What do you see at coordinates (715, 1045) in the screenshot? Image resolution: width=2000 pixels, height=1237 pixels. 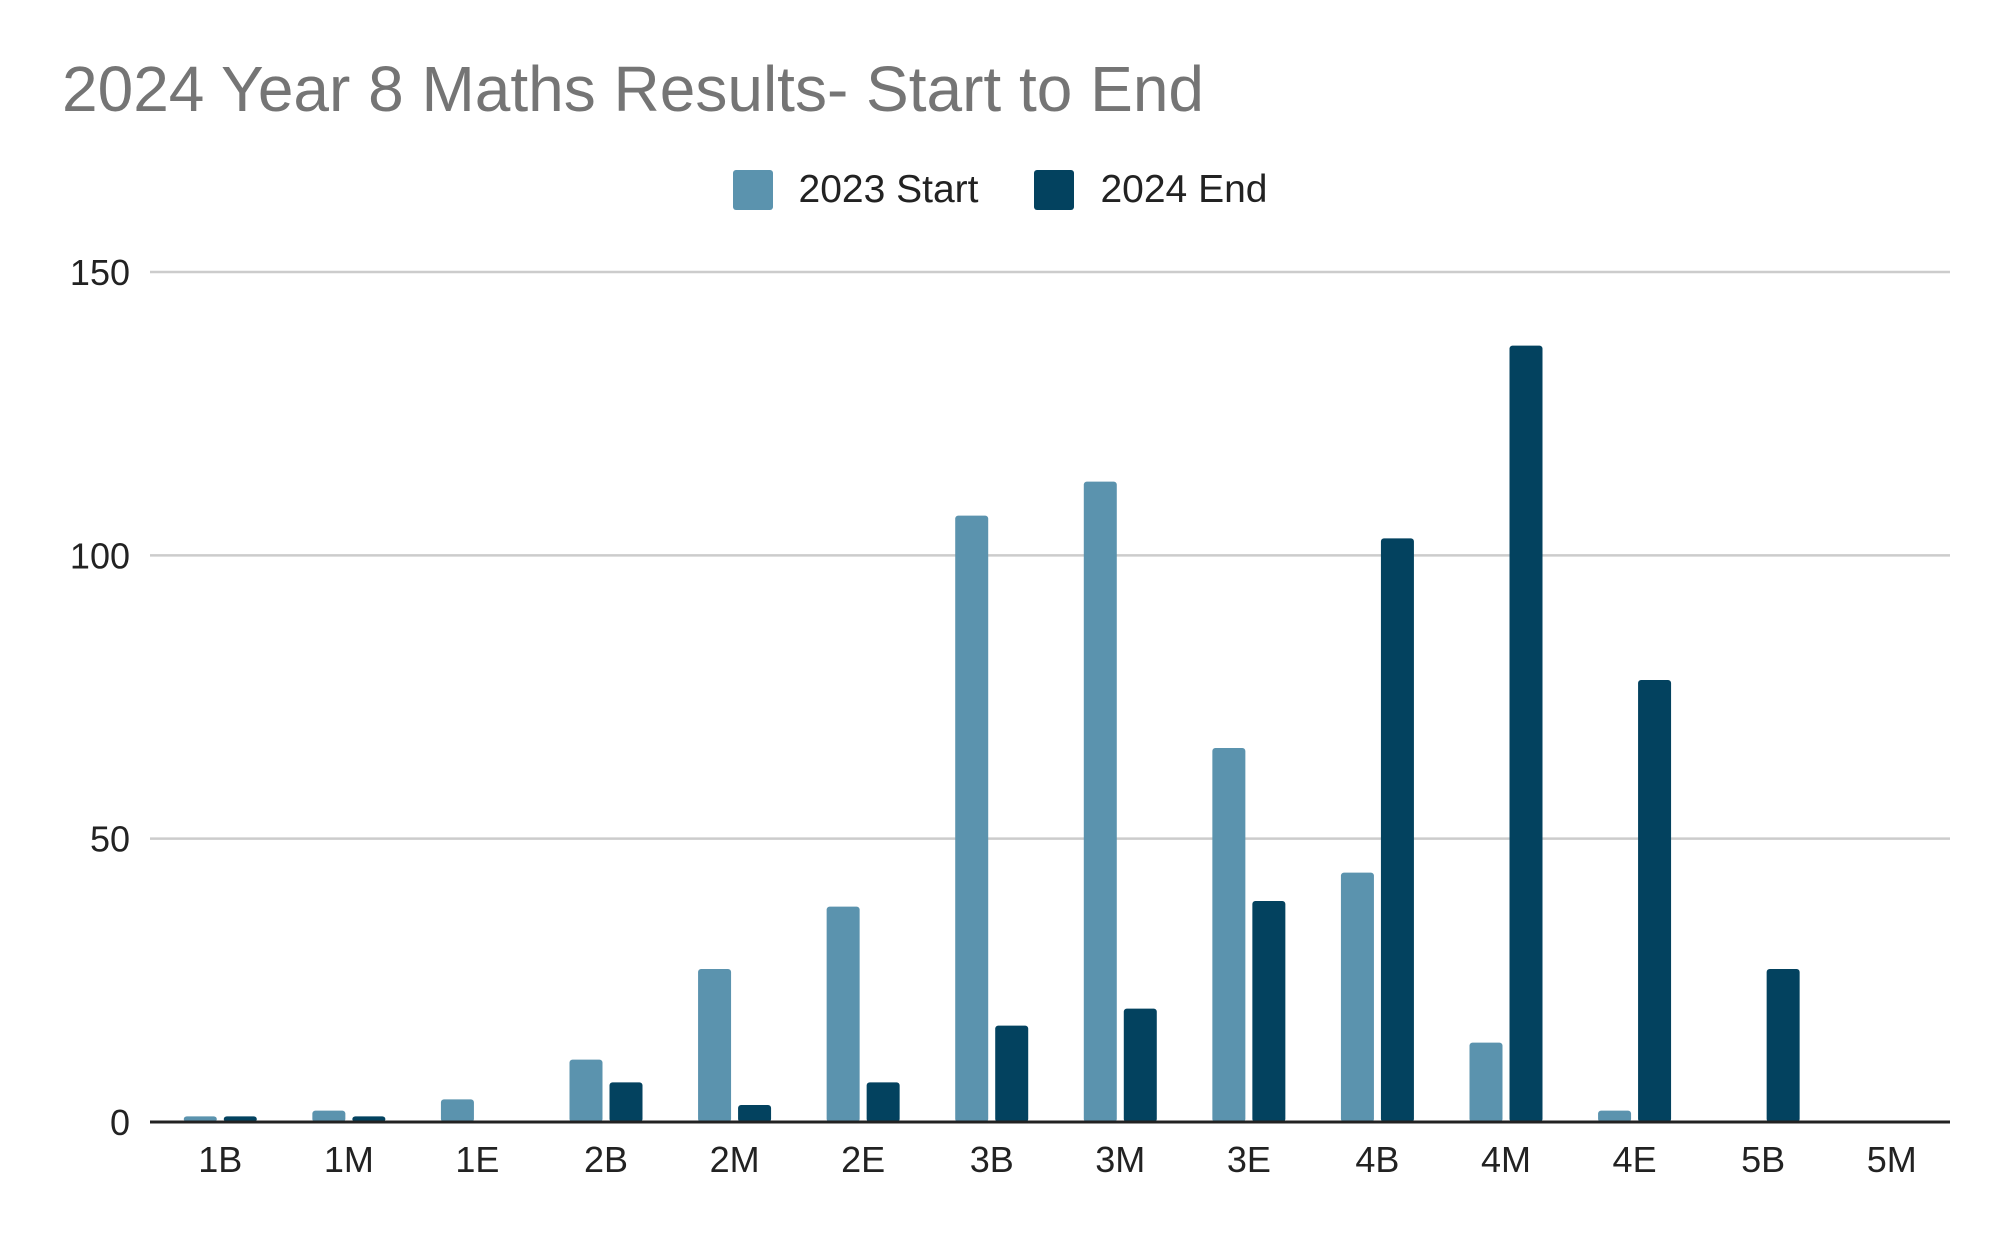 I see `bar-start-2M` at bounding box center [715, 1045].